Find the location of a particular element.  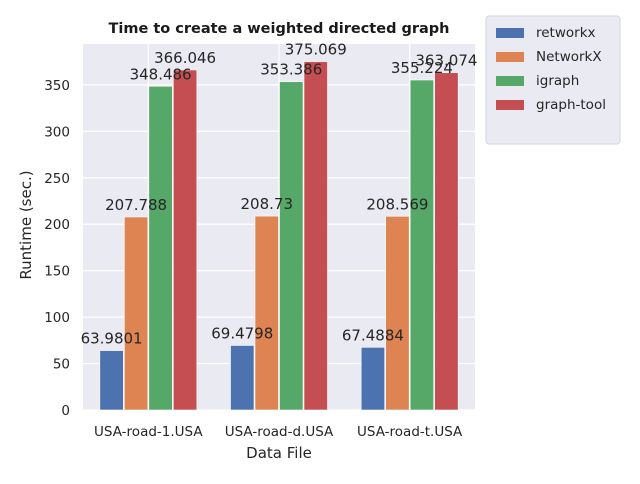

data-label: 208.73 is located at coordinates (267, 204).